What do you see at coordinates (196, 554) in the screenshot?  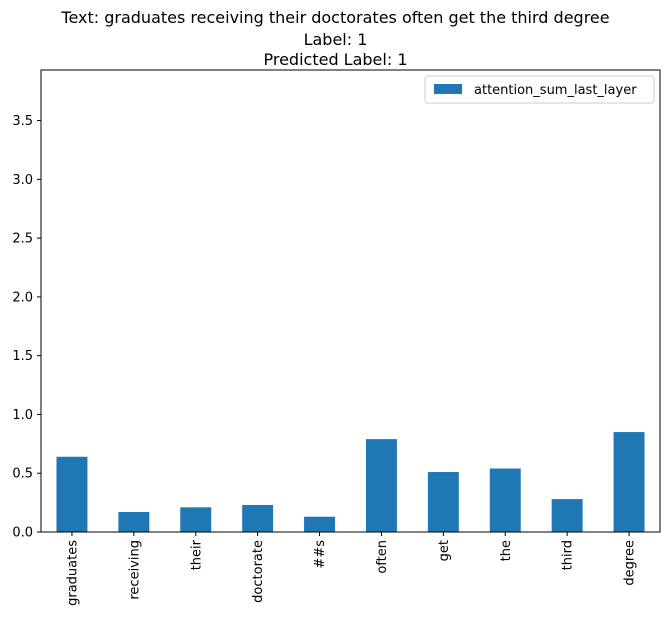 I see `x-tick-label: their` at bounding box center [196, 554].